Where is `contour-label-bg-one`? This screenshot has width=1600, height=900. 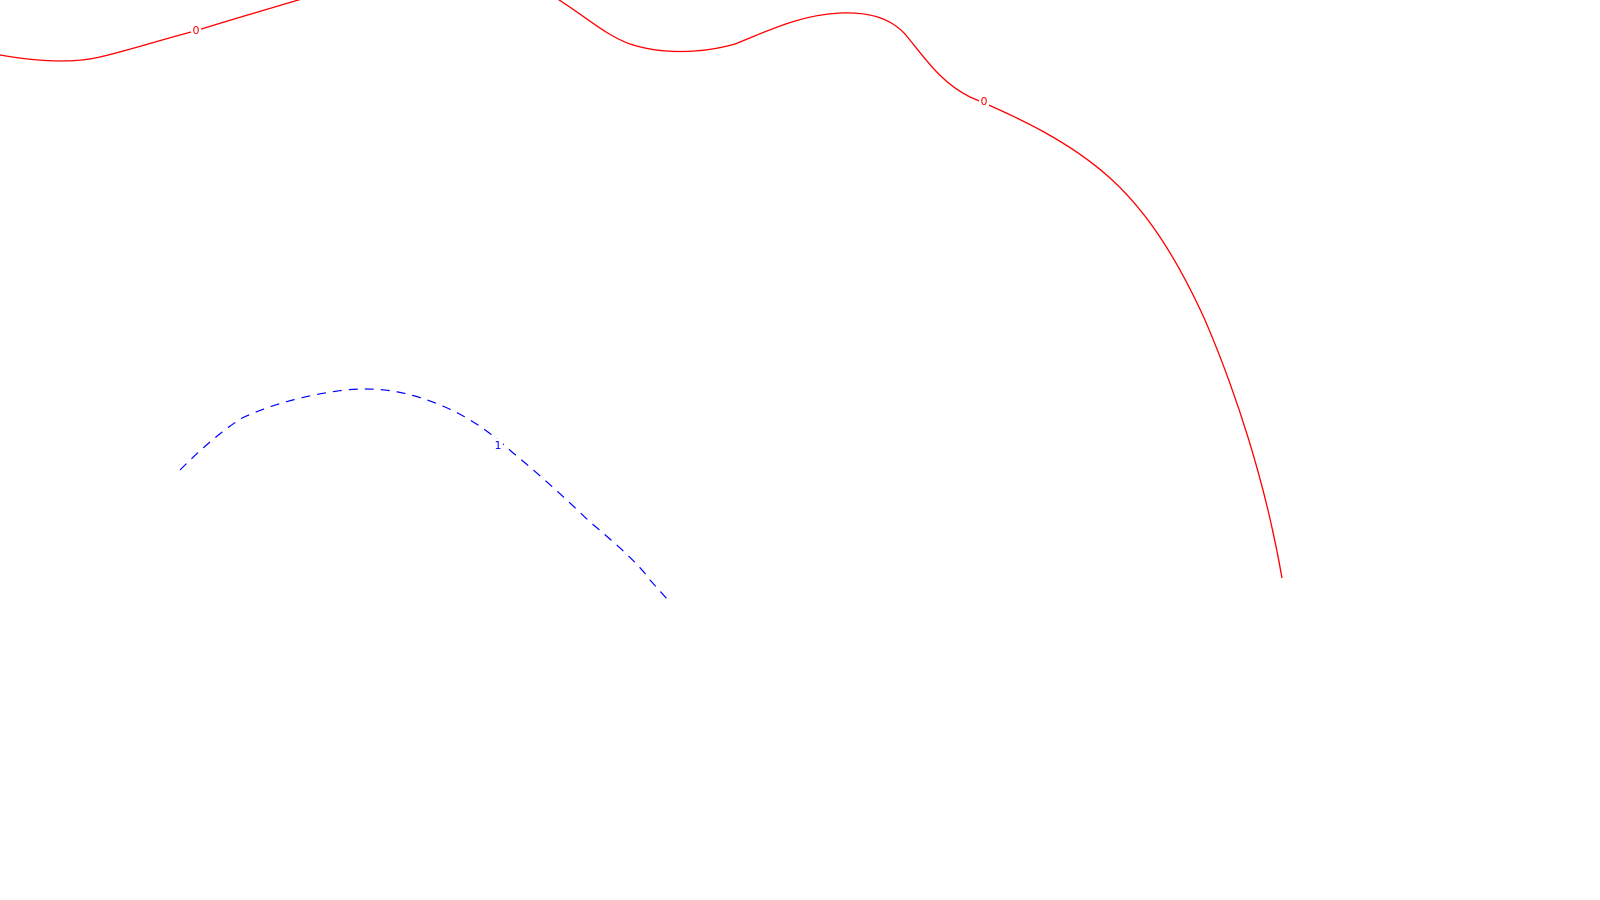 contour-label-bg-one is located at coordinates (498, 445).